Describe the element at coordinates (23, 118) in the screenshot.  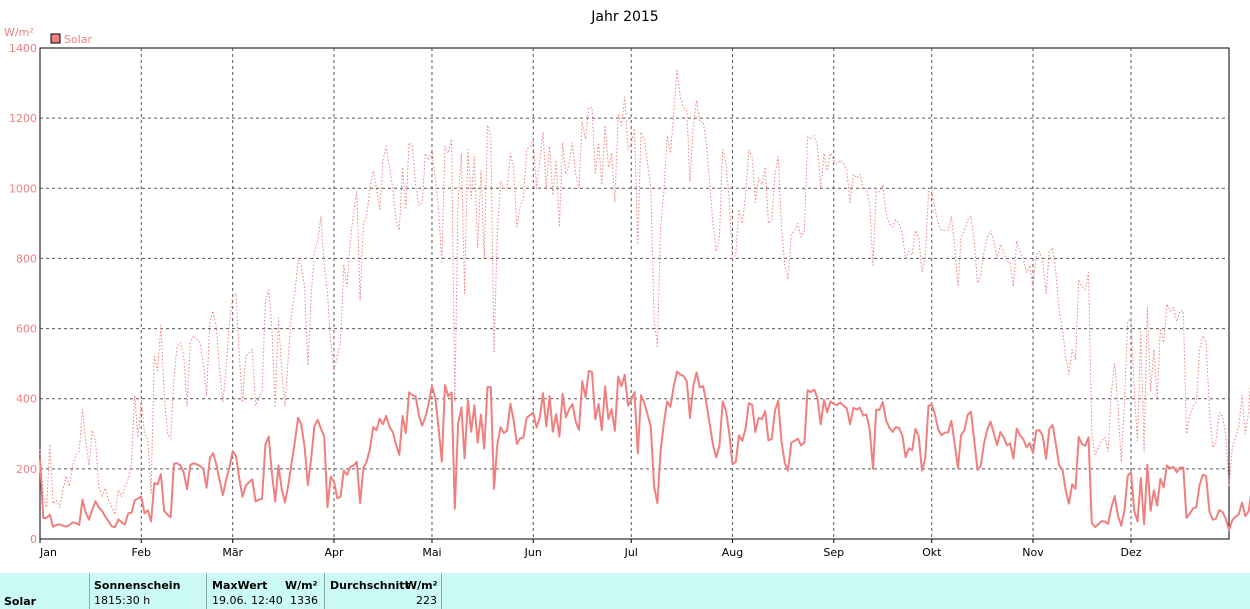
I see `y-tick-label: 1200` at that location.